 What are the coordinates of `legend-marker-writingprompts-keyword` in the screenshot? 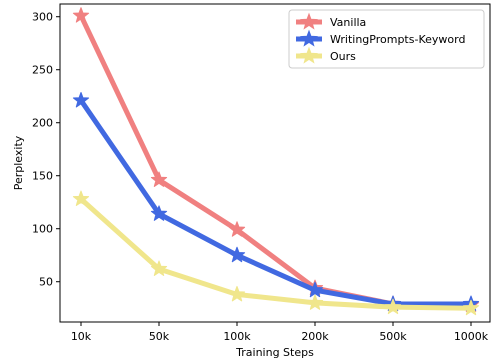 It's located at (309, 38).